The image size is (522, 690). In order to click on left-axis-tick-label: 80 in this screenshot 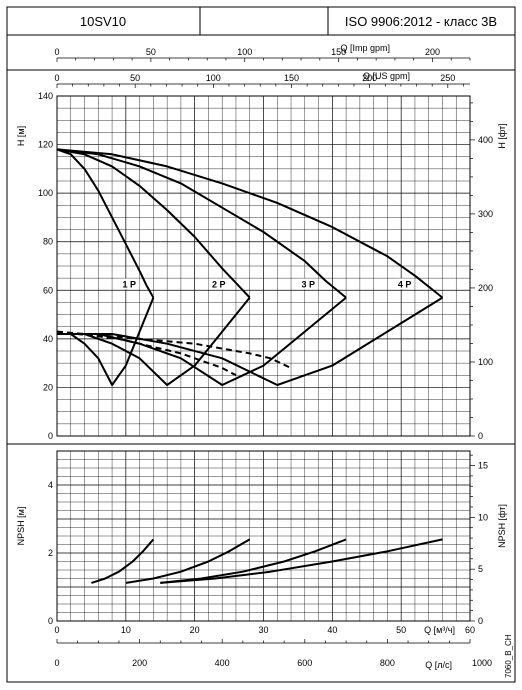, I will do `click(48, 242)`.